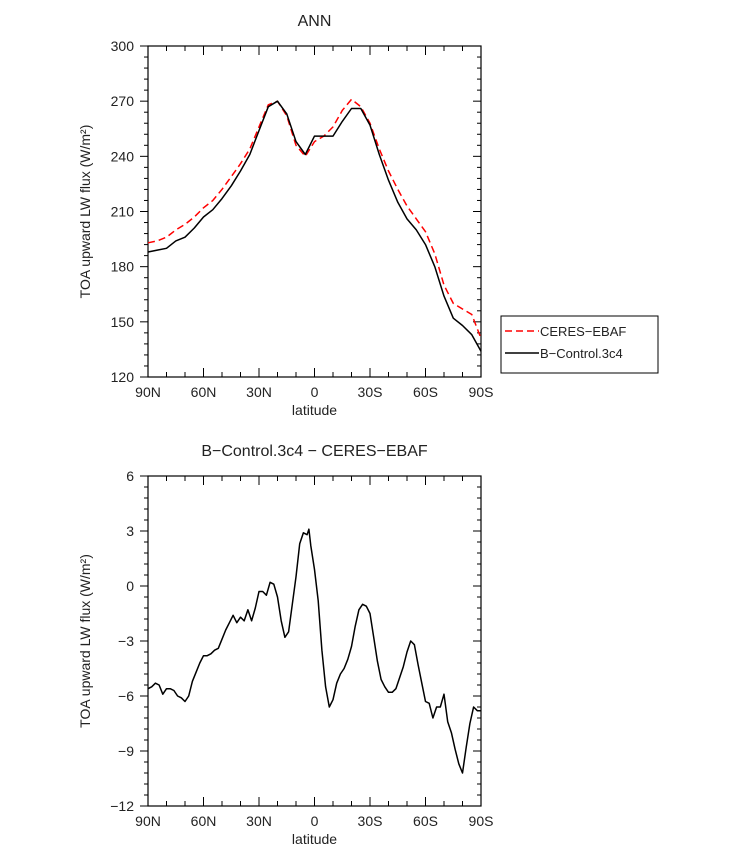 This screenshot has width=733, height=866. I want to click on y-tick-label: 3, so click(130, 531).